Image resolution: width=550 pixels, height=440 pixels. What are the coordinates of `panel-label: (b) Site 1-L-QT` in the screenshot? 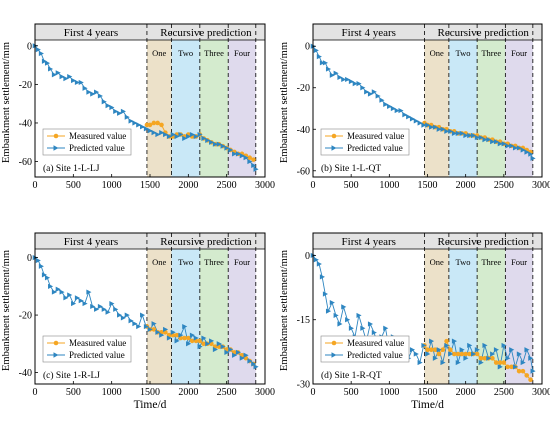 It's located at (351, 168).